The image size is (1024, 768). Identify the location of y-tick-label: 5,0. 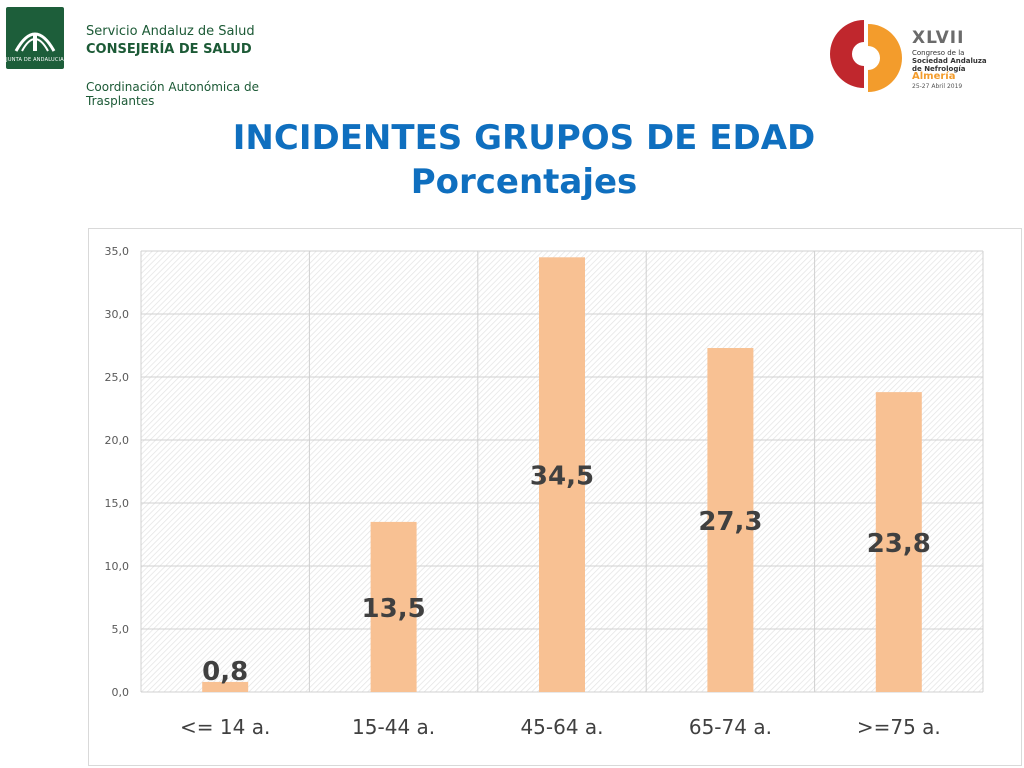
(121, 629).